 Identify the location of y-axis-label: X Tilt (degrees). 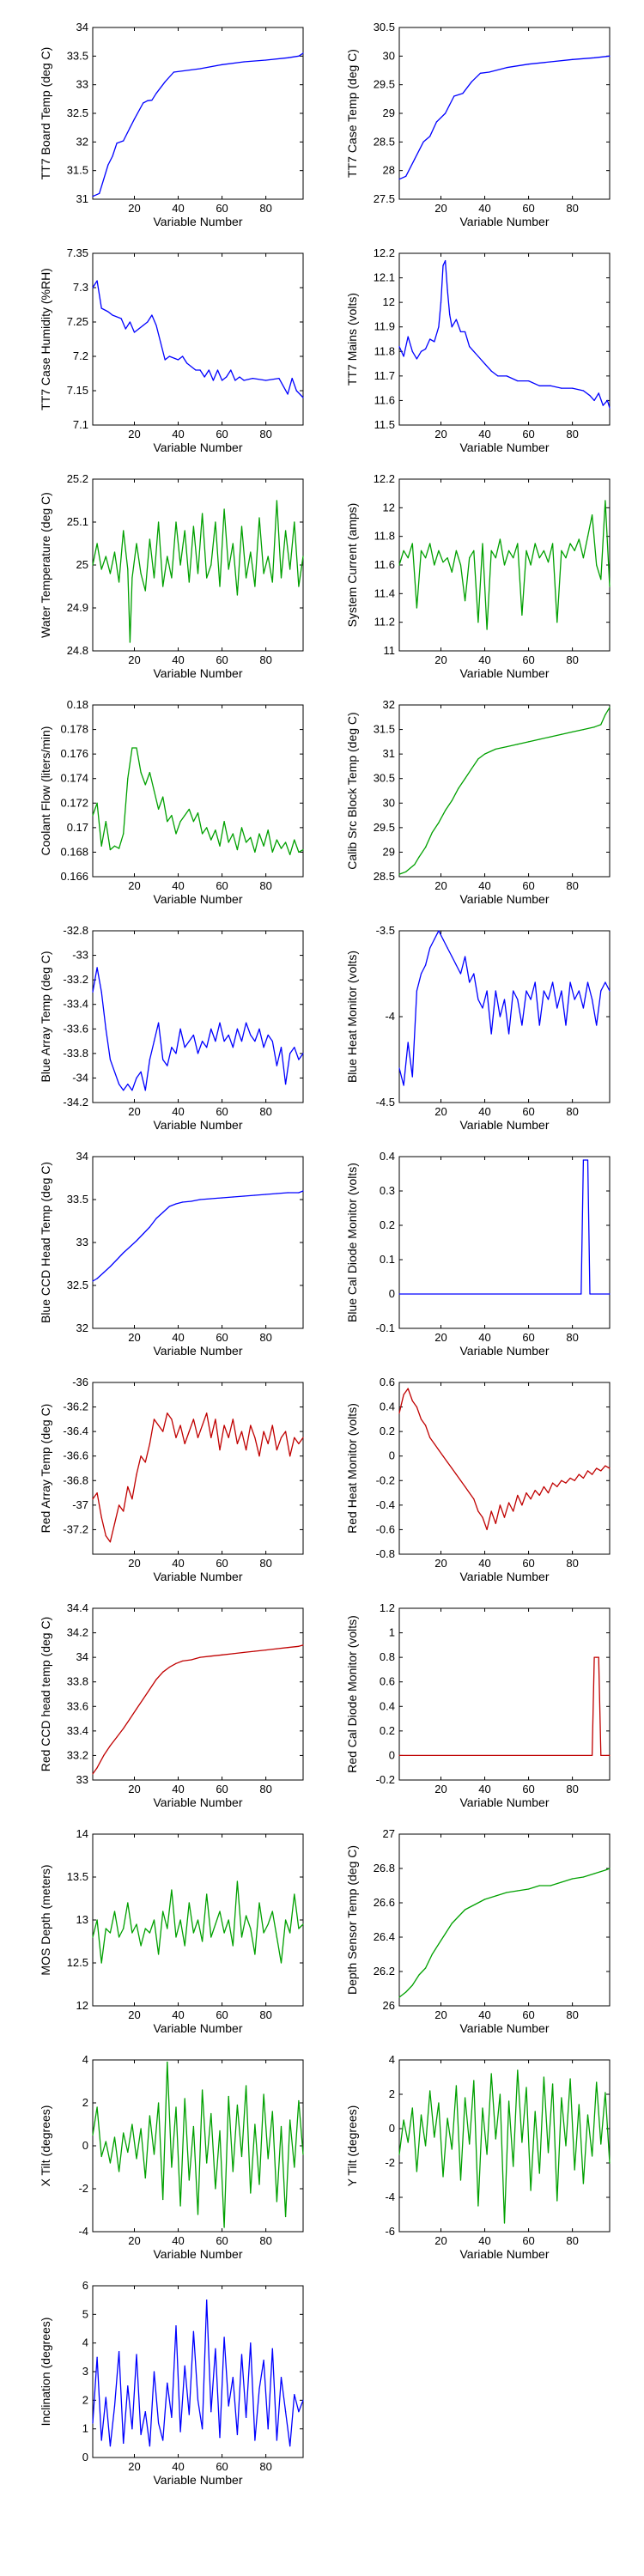
(45, 2146).